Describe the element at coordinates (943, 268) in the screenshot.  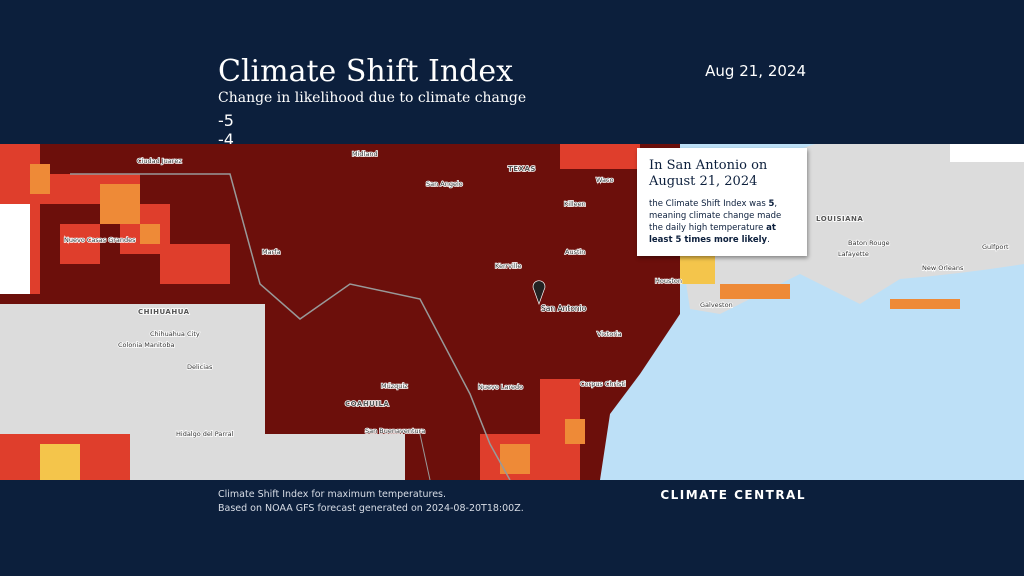
I see `place-label: New Orleans` at that location.